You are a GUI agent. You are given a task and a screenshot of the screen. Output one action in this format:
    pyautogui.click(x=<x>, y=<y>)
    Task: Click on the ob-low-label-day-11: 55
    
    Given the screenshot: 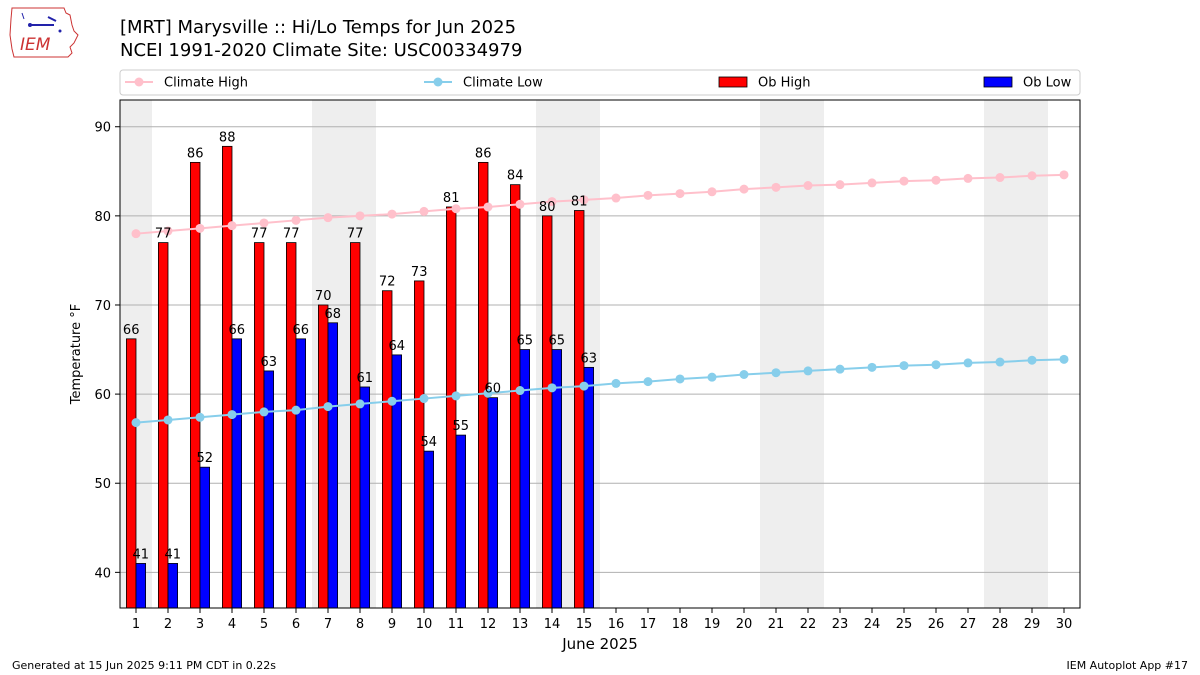 What is the action you would take?
    pyautogui.click(x=461, y=426)
    